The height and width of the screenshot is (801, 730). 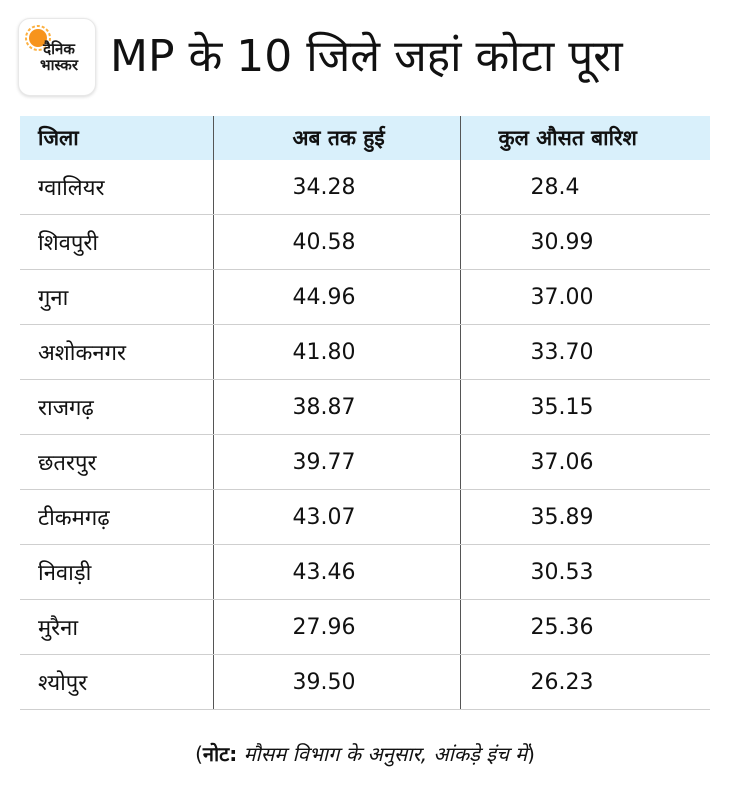 I want to click on table-row: अशोकनगर 41.80 33.70, so click(x=365, y=352).